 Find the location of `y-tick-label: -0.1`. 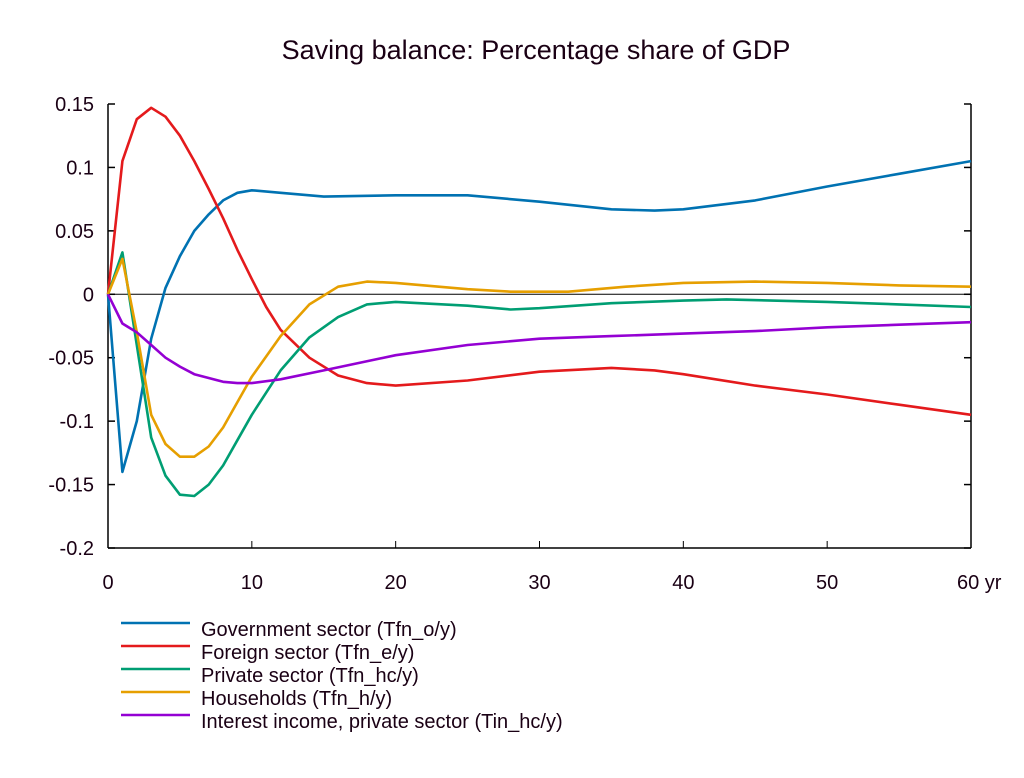

y-tick-label: -0.1 is located at coordinates (77, 422).